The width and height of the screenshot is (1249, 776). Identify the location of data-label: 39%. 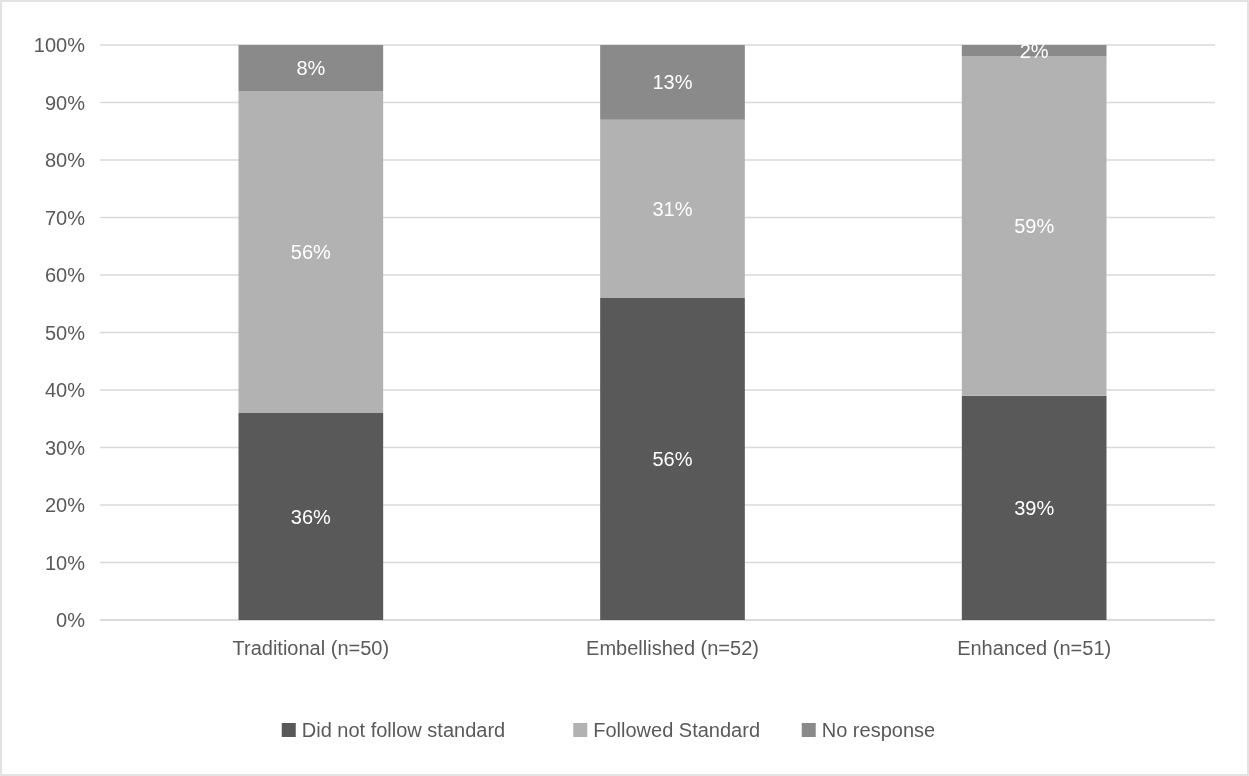
(1034, 507).